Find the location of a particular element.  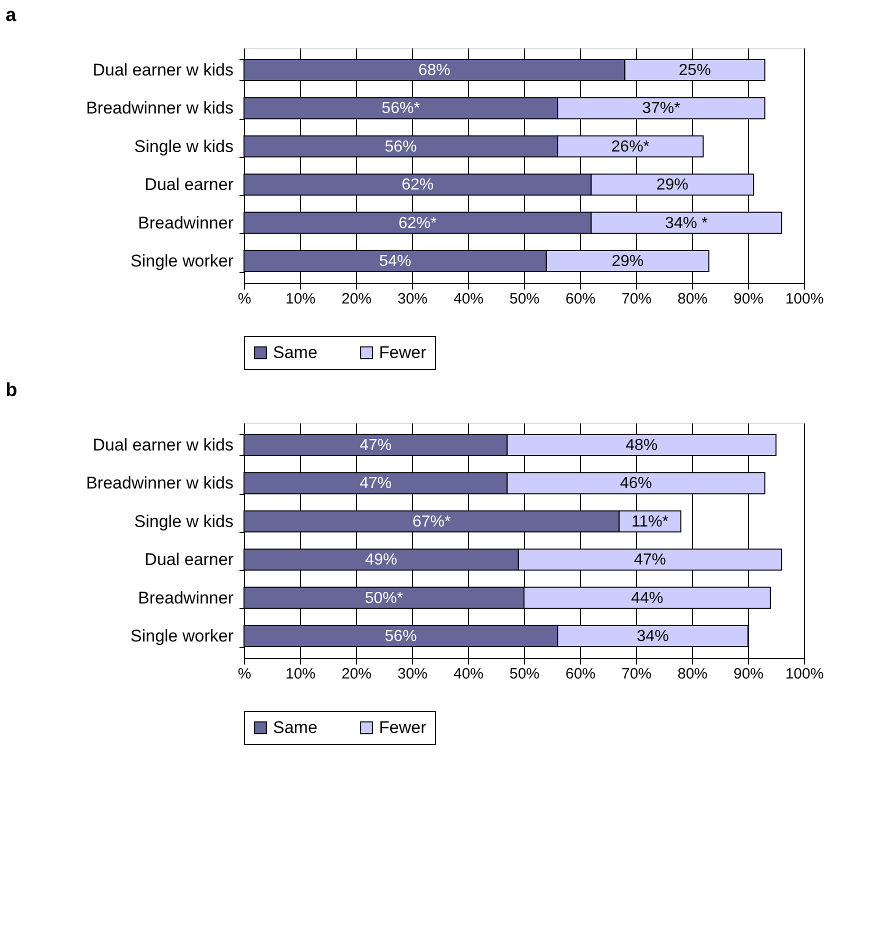

data-label: 68% is located at coordinates (434, 70).